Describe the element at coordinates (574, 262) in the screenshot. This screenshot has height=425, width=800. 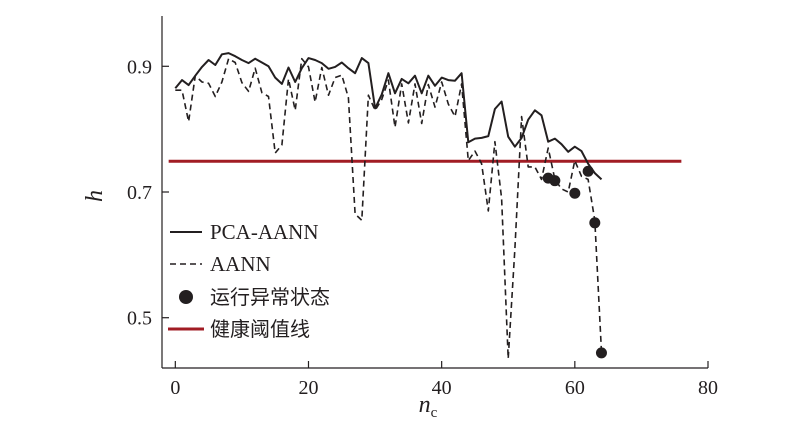
I see `points-layer` at that location.